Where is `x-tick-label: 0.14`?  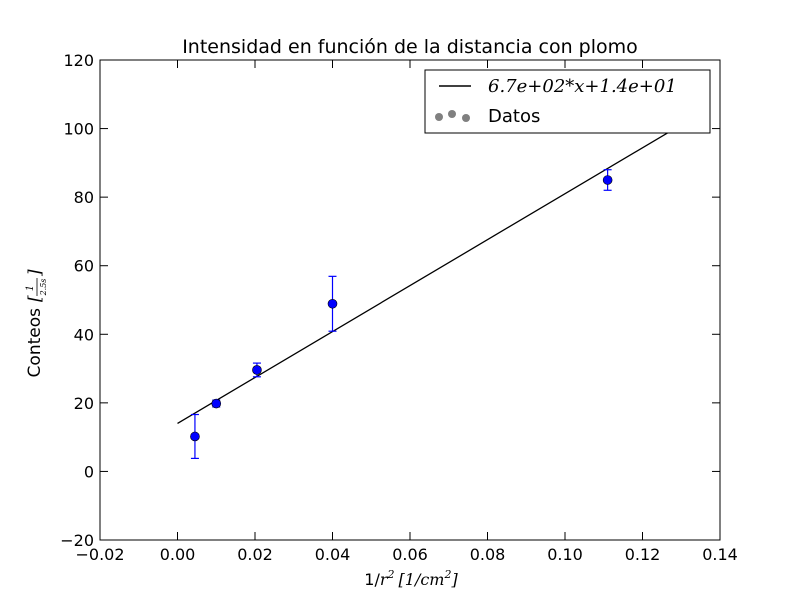 x-tick-label: 0.14 is located at coordinates (720, 554).